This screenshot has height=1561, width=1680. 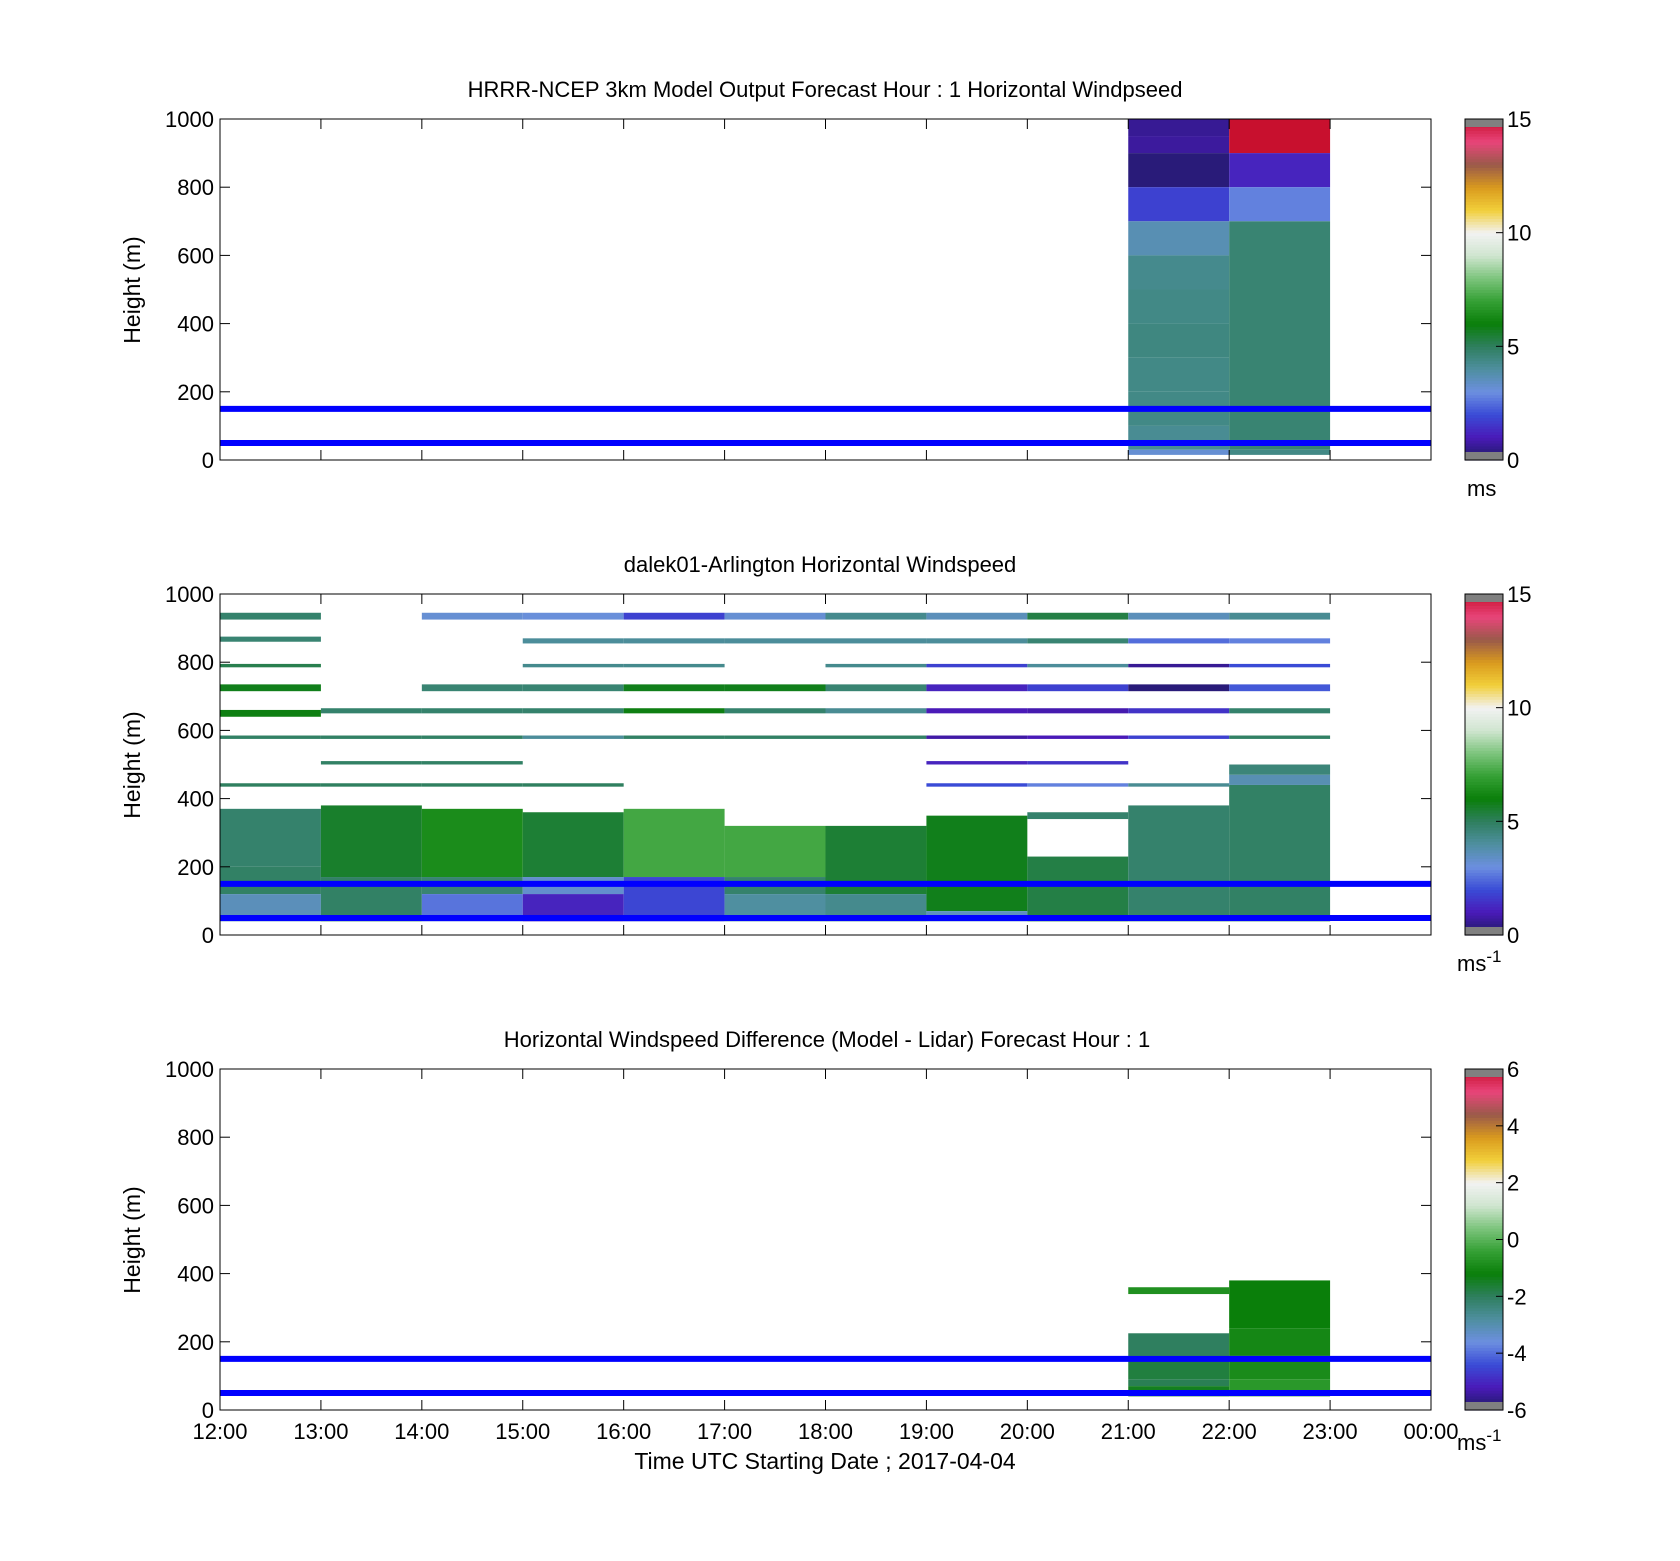 I want to click on colorbar: 0 5 10 15 ms, so click(x=1497, y=304).